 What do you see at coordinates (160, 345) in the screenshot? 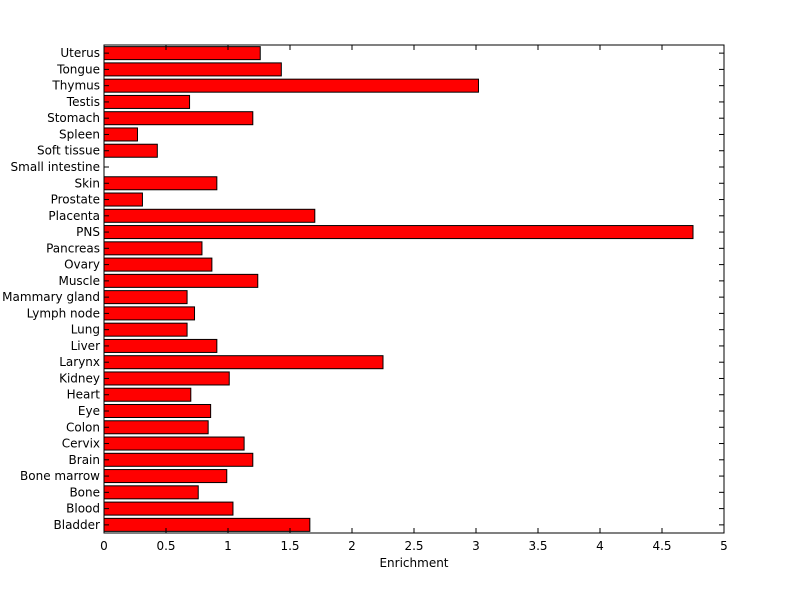
I see `bar-liver` at bounding box center [160, 345].